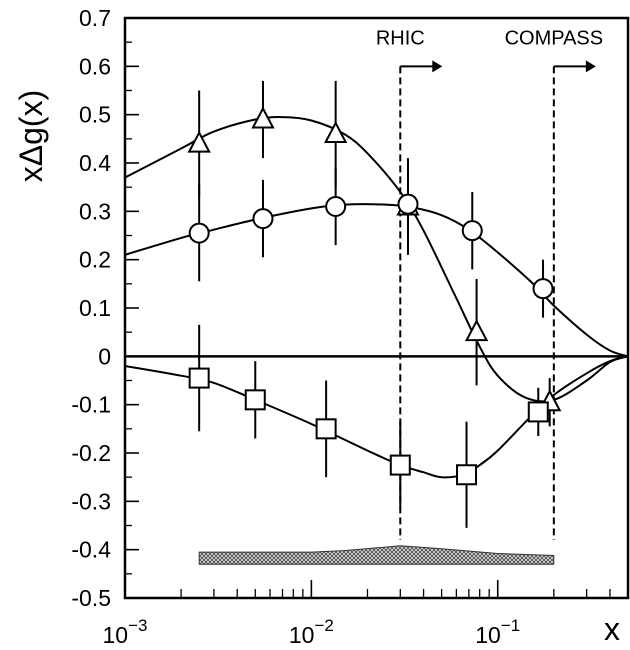 This screenshot has width=630, height=650. I want to click on y-tick-label: -0.1, so click(91, 405).